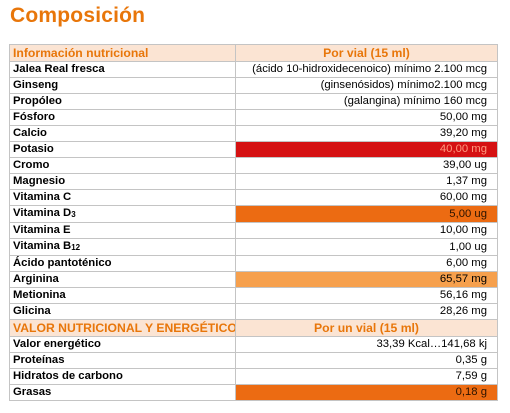  I want to click on row-value: 10,00 mg, so click(366, 230).